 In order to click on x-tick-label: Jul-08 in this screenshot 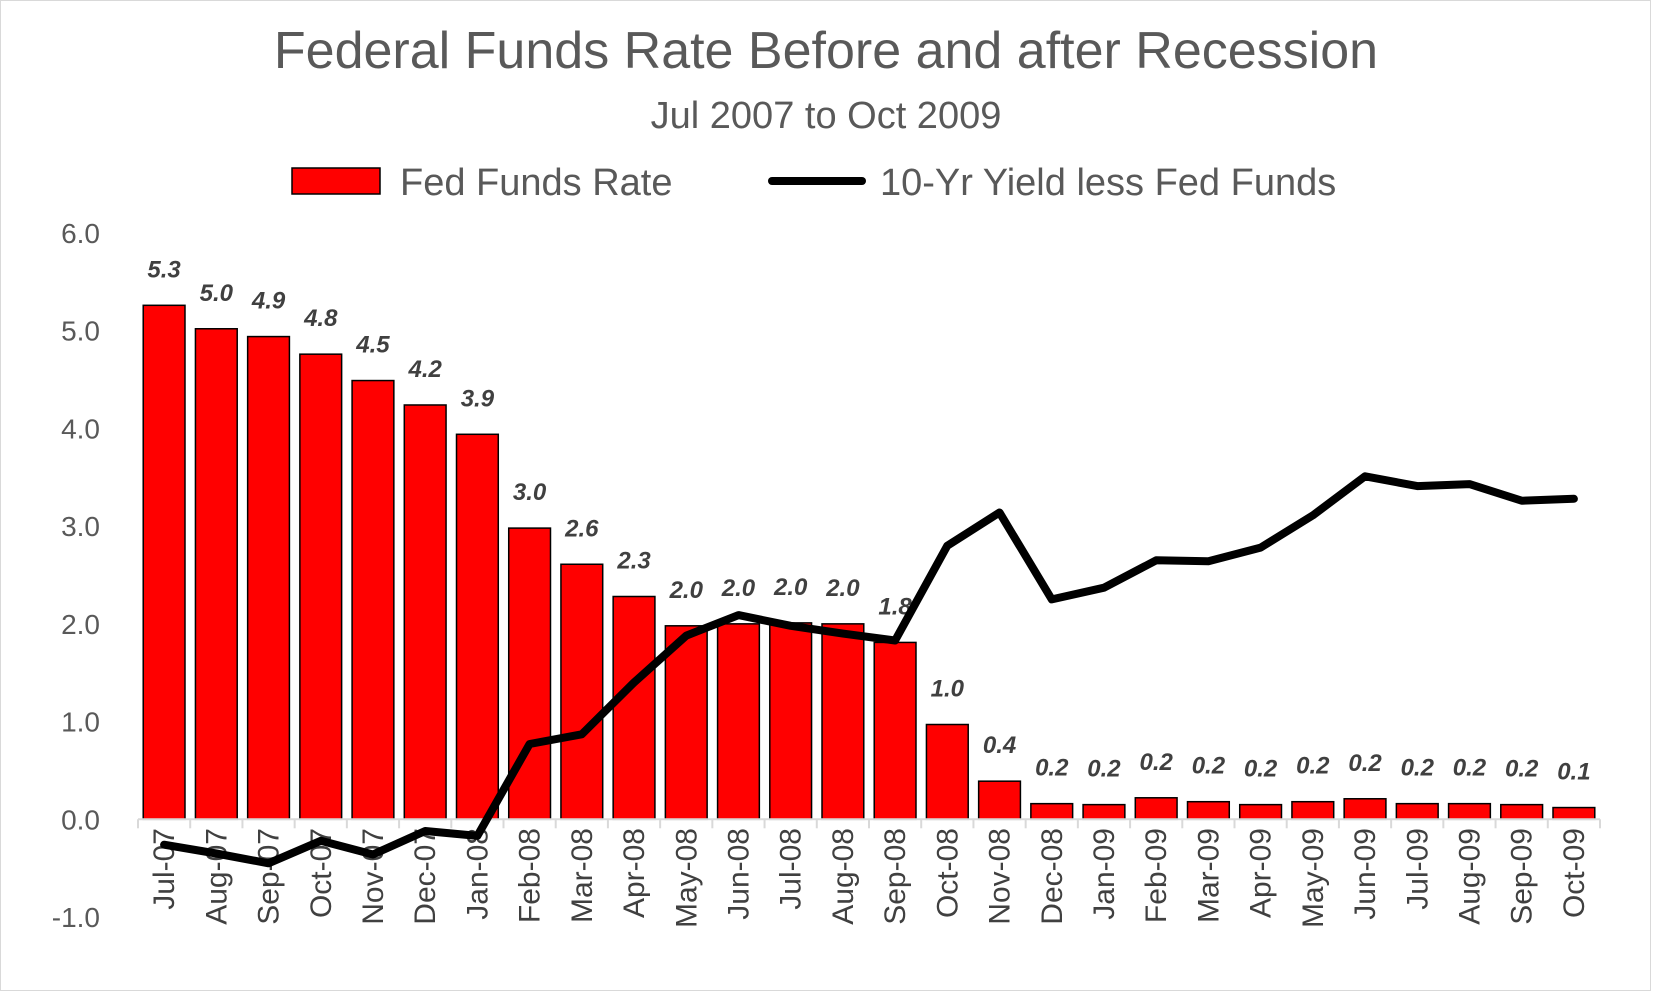, I will do `click(791, 869)`.